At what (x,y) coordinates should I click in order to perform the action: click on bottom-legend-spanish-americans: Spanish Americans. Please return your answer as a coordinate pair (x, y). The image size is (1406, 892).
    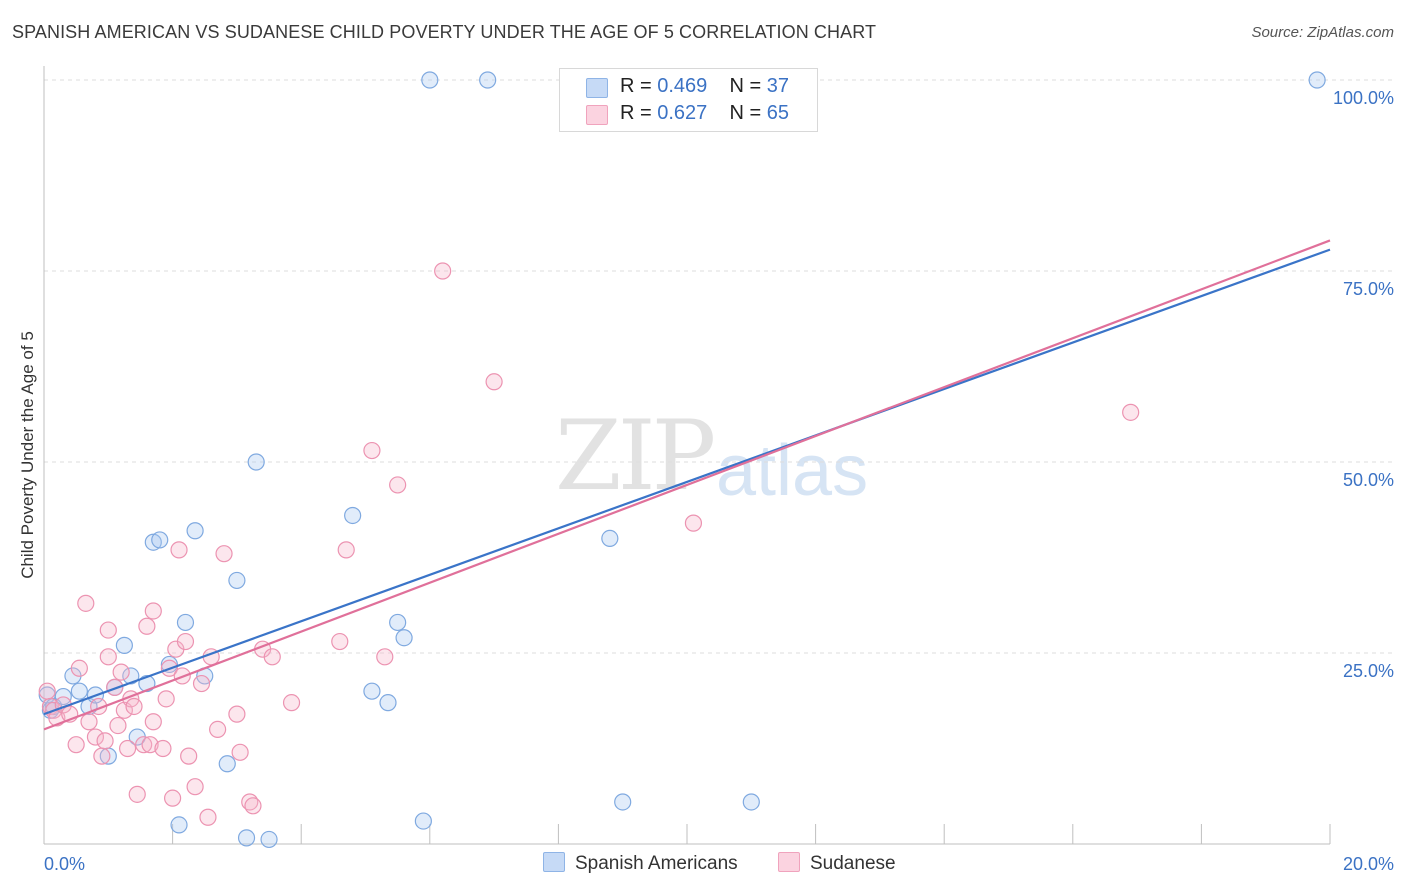
    Looking at the image, I should click on (640, 863).